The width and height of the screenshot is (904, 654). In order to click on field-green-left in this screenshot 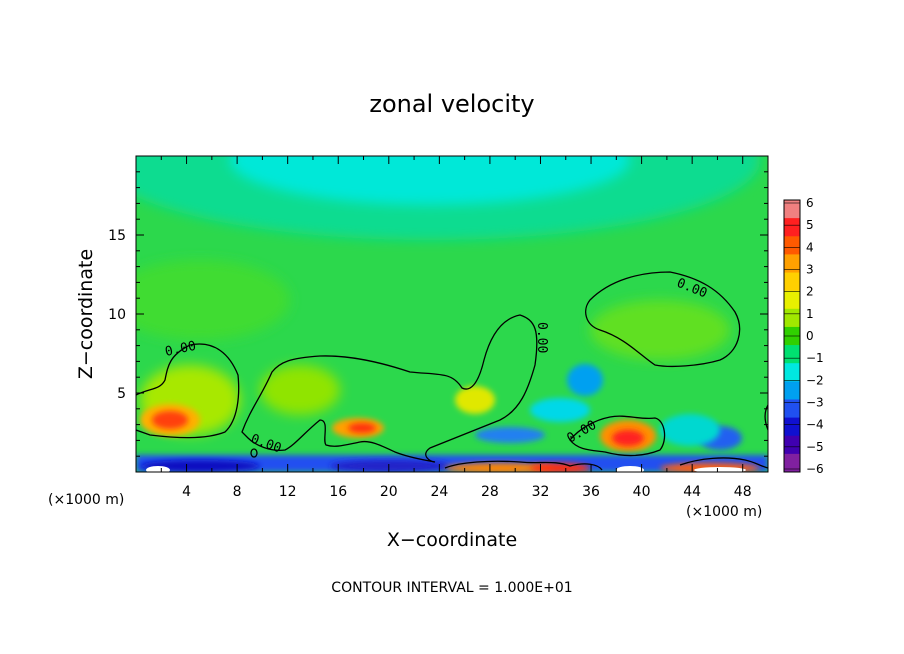, I will do `click(213, 300)`.